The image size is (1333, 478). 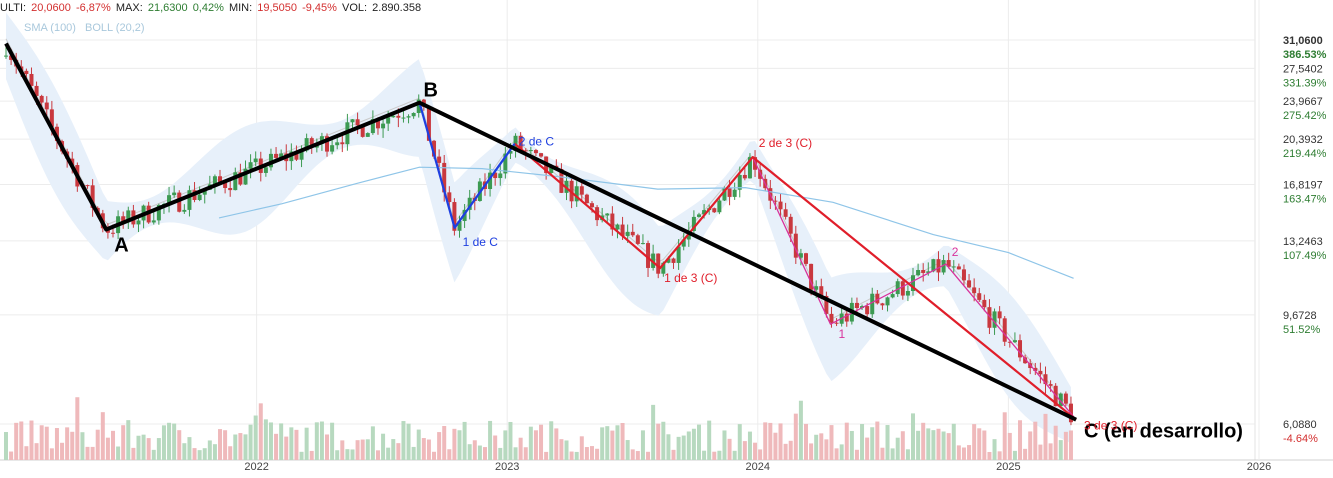 What do you see at coordinates (758, 467) in the screenshot?
I see `x-tick-label: 2024` at bounding box center [758, 467].